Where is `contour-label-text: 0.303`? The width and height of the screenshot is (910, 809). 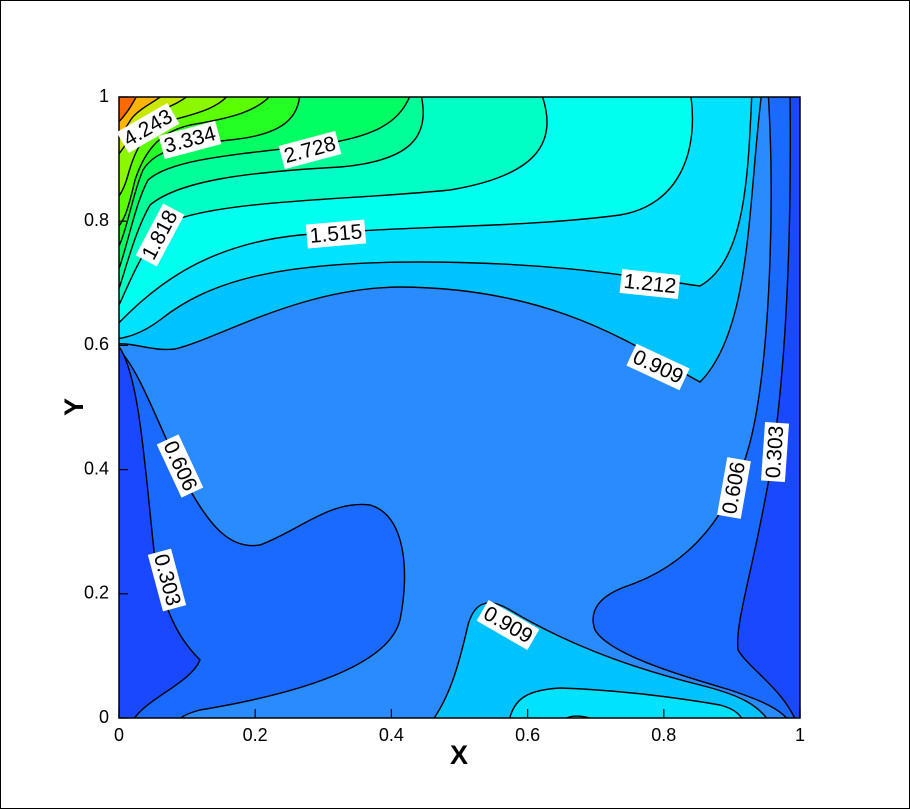
contour-label-text: 0.303 is located at coordinates (775, 452).